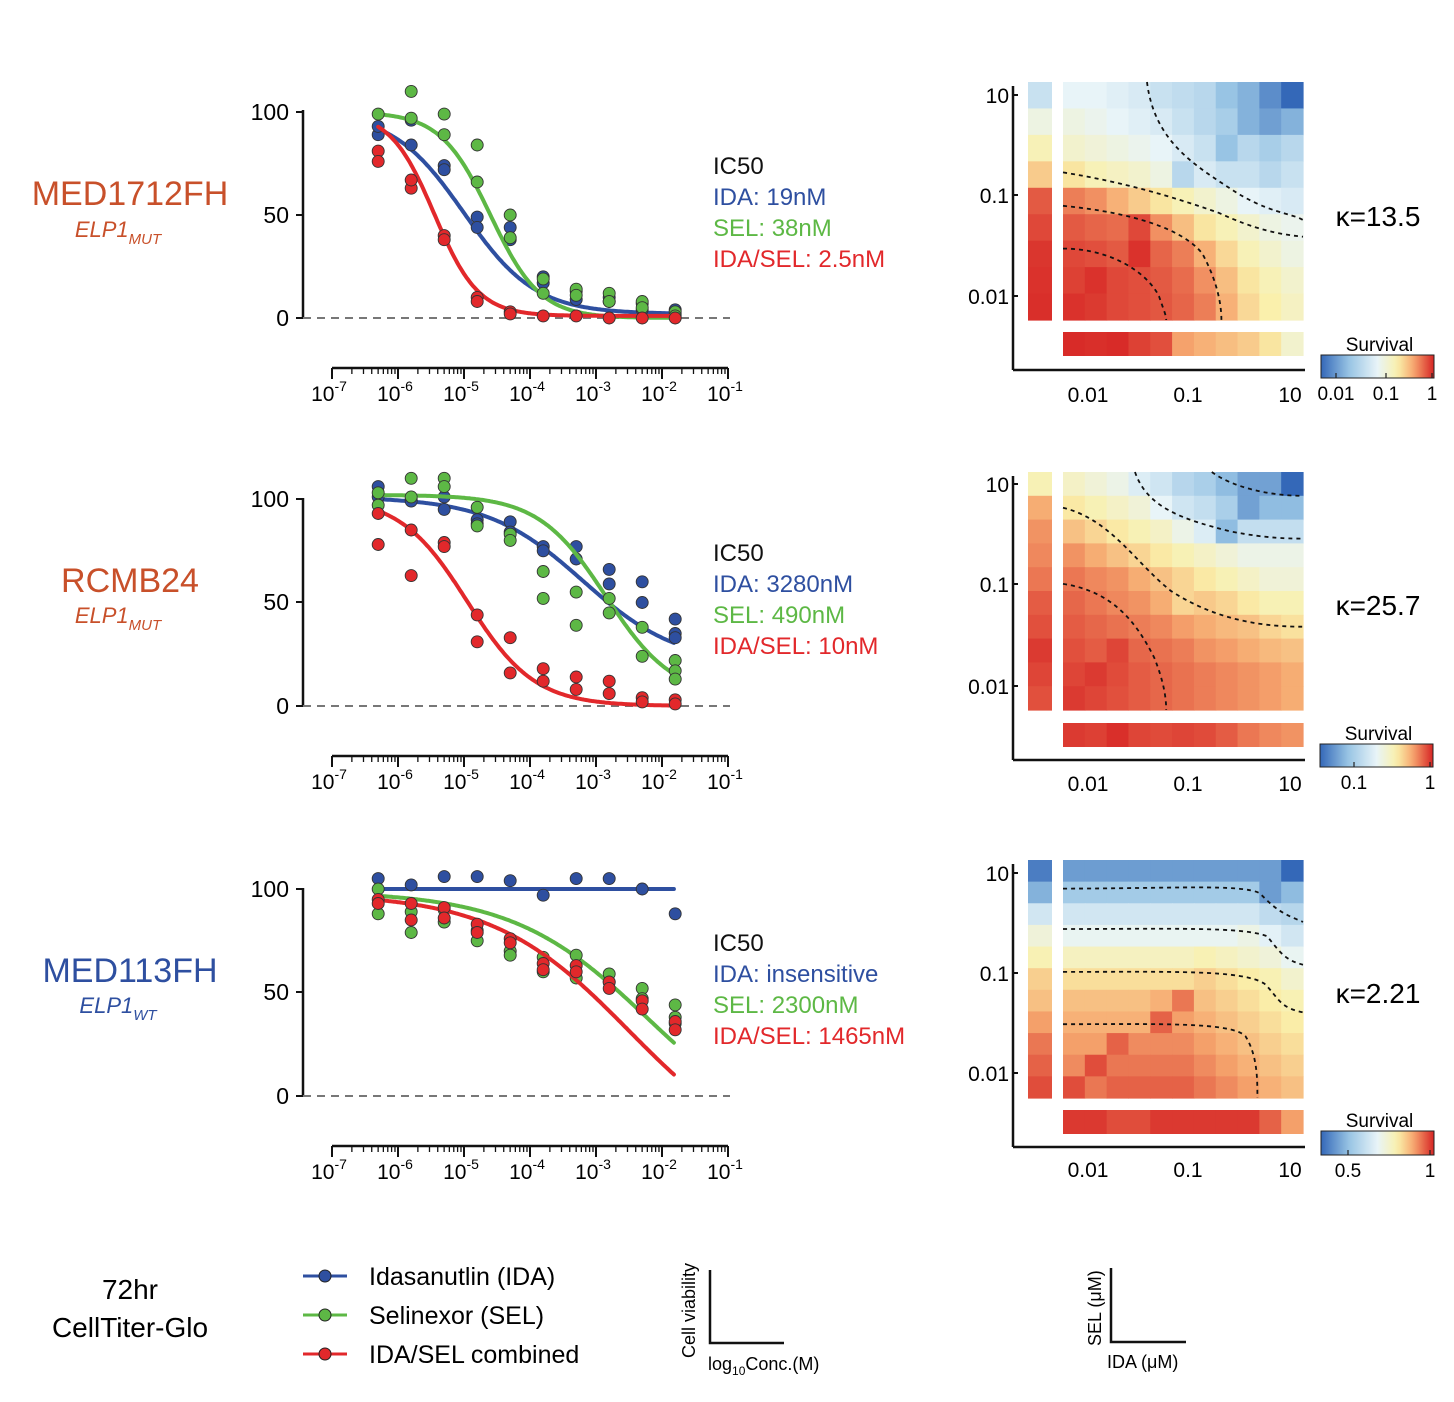 This screenshot has height=1402, width=1454. What do you see at coordinates (593, 780) in the screenshot?
I see `x-tick-label: 10⁻³` at bounding box center [593, 780].